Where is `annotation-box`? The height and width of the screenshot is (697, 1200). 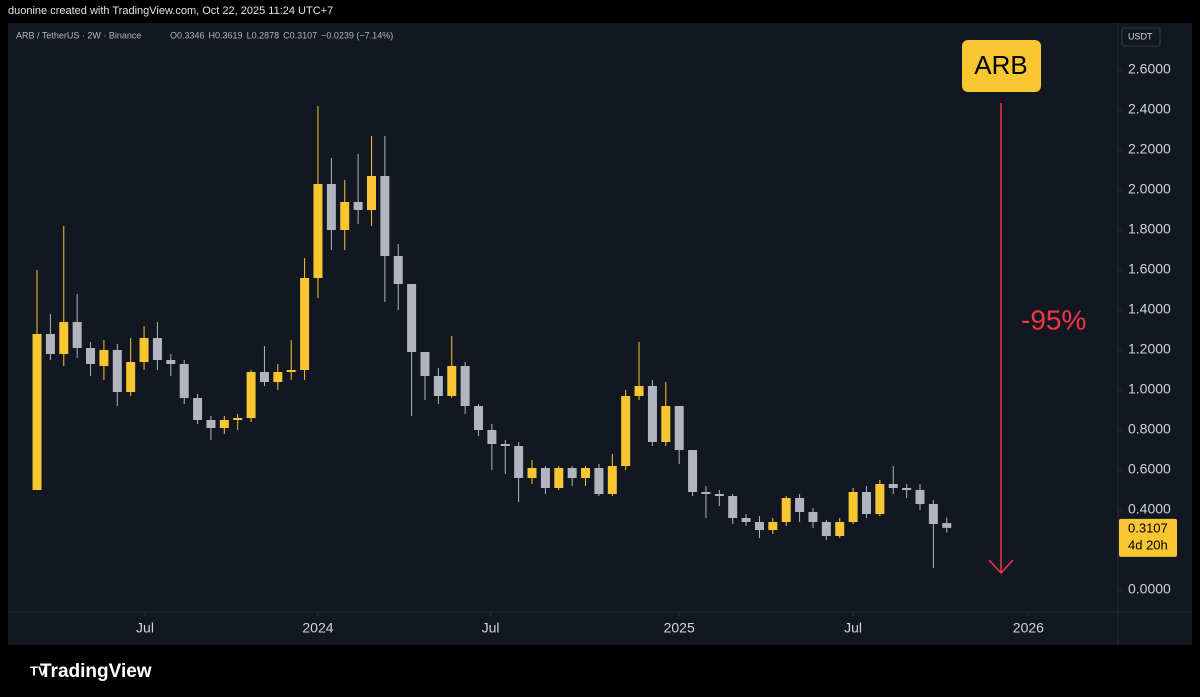 annotation-box is located at coordinates (1001, 66).